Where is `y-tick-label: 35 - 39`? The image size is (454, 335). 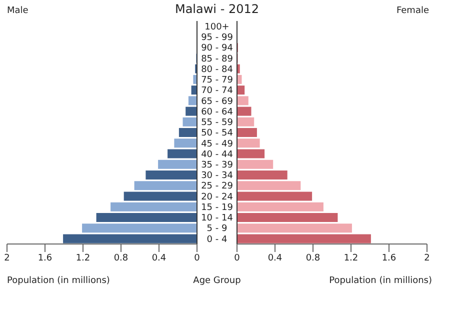 y-tick-label: 35 - 39 is located at coordinates (217, 165).